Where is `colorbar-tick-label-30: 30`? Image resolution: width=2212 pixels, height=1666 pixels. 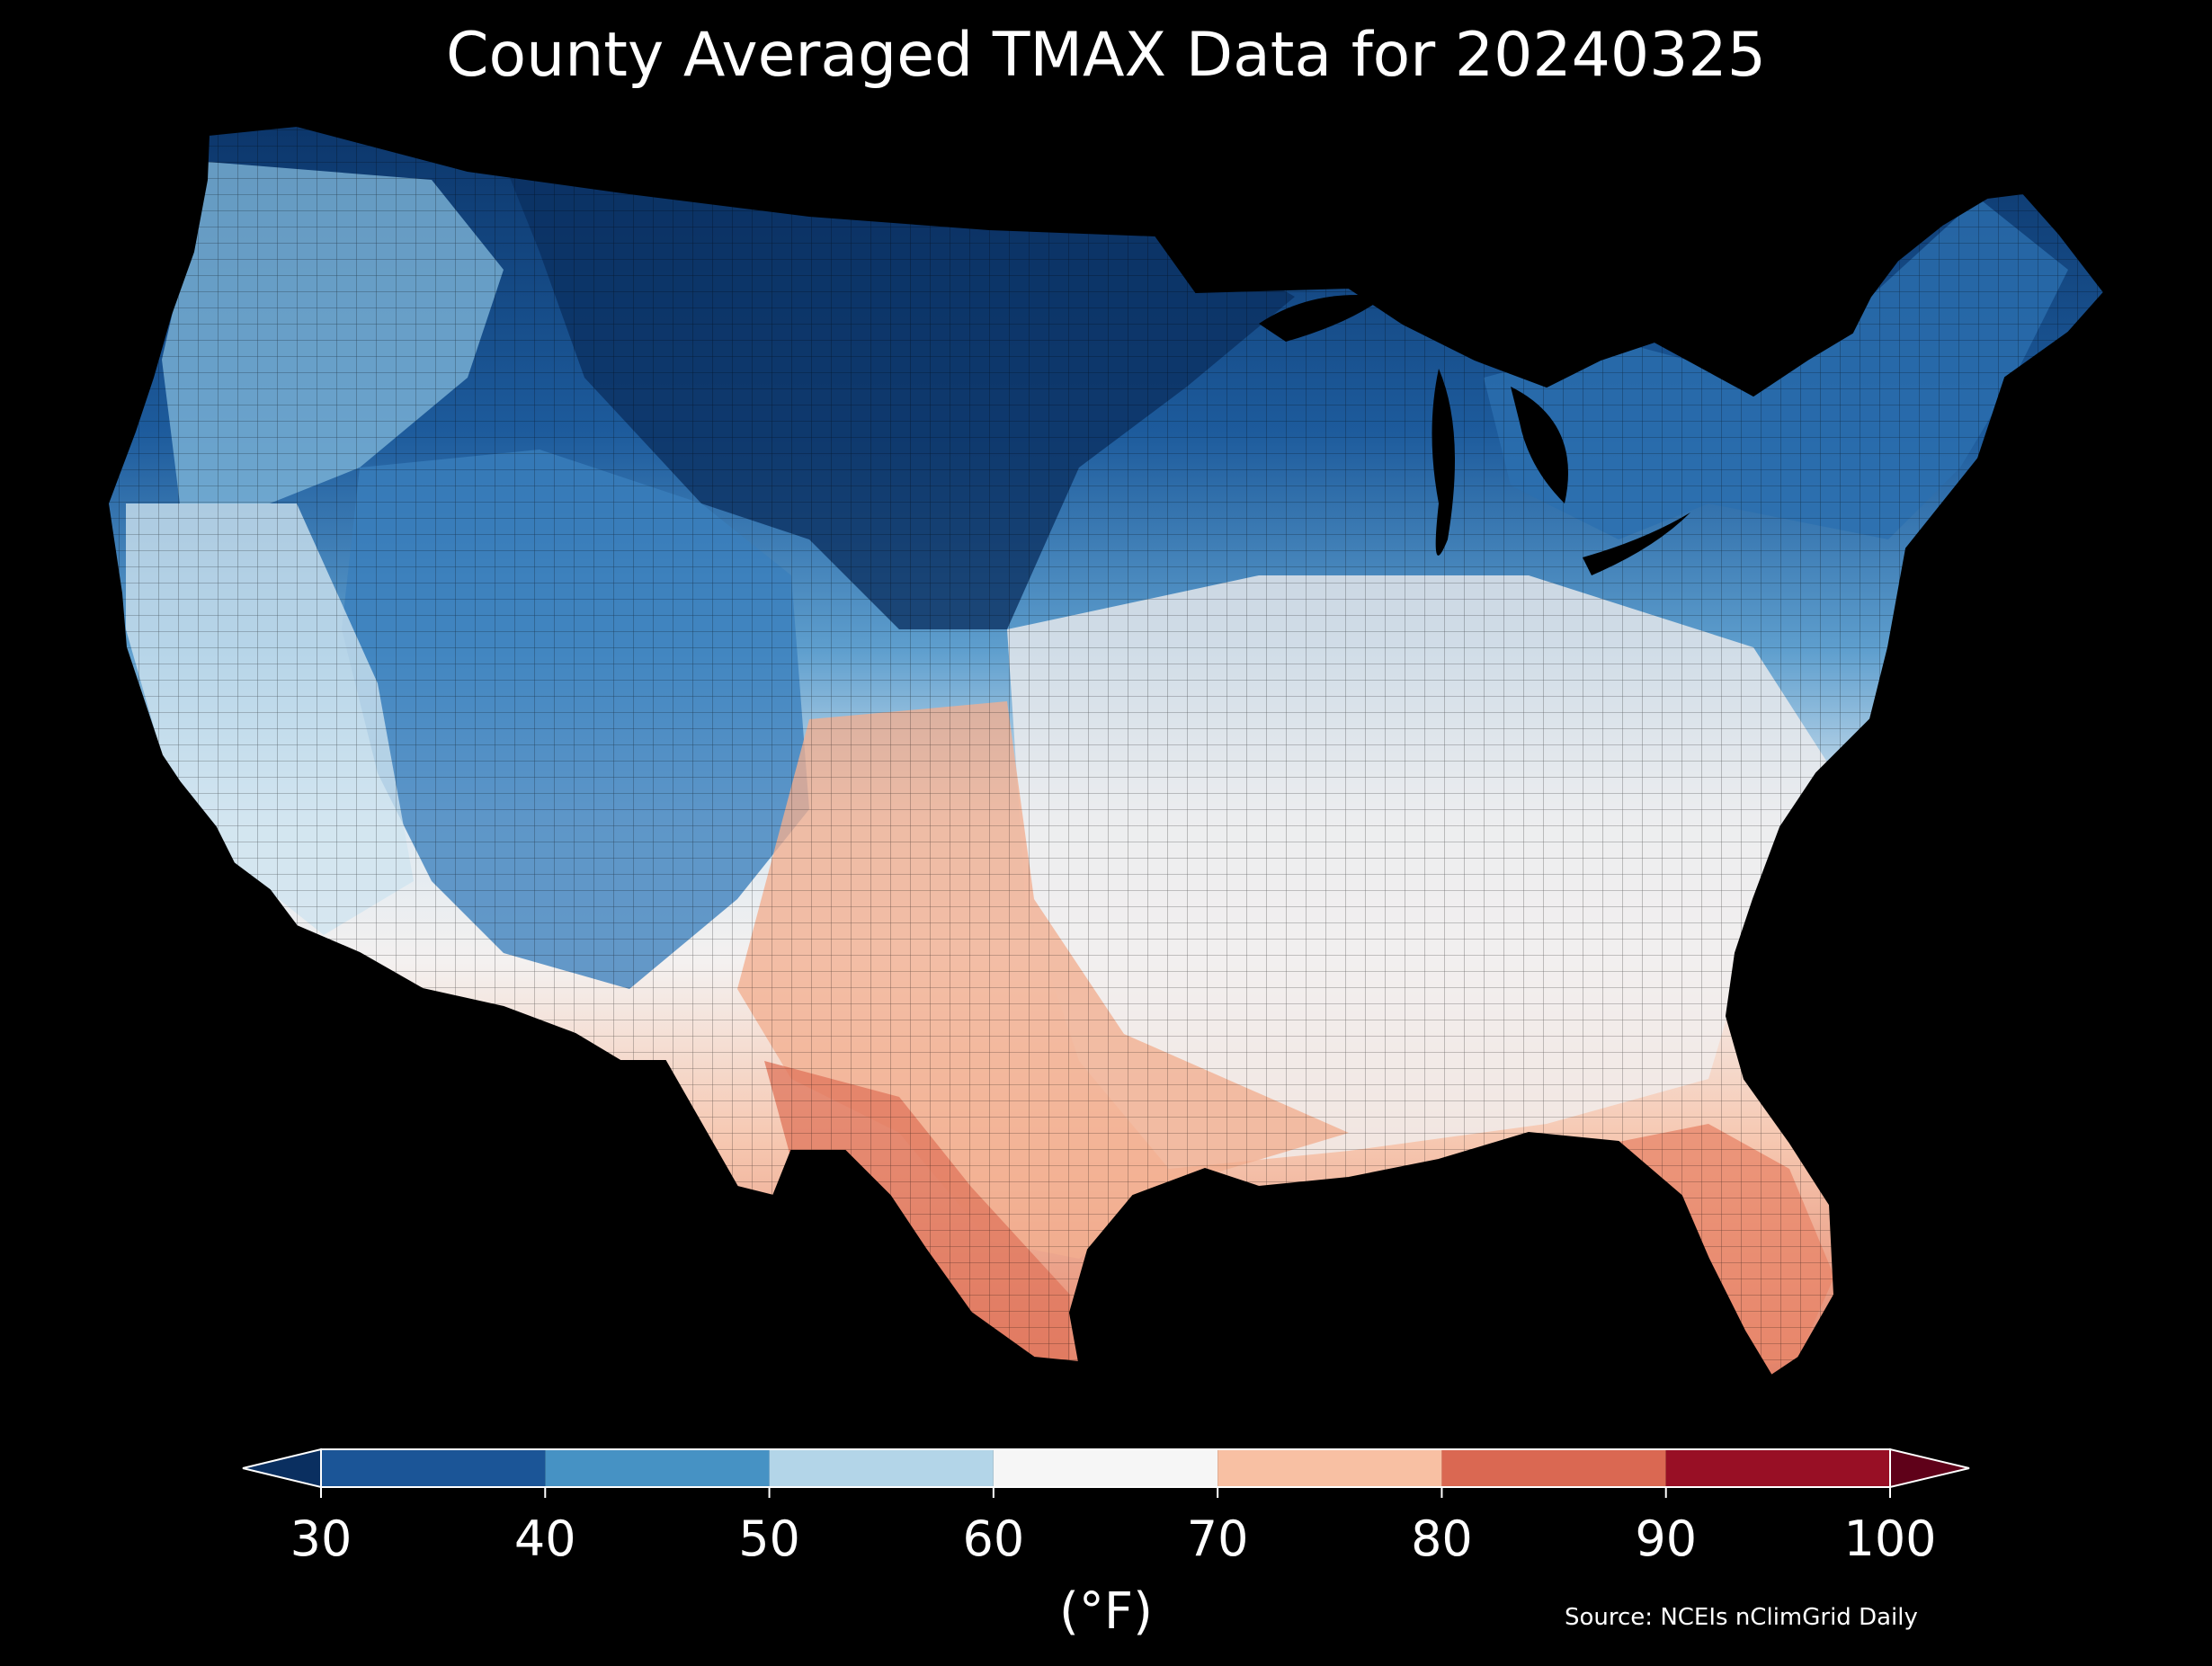 colorbar-tick-label-30: 30 is located at coordinates (321, 1538).